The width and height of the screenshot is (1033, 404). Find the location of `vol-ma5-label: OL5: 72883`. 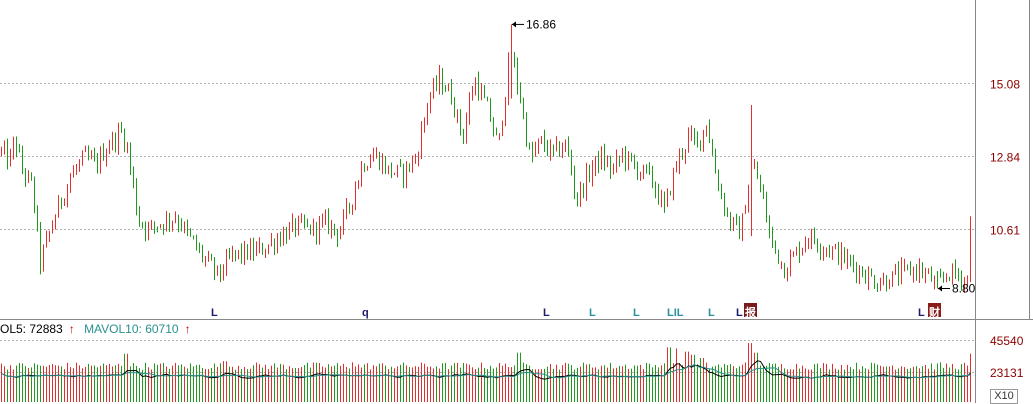

vol-ma5-label: OL5: 72883 is located at coordinates (31, 329).